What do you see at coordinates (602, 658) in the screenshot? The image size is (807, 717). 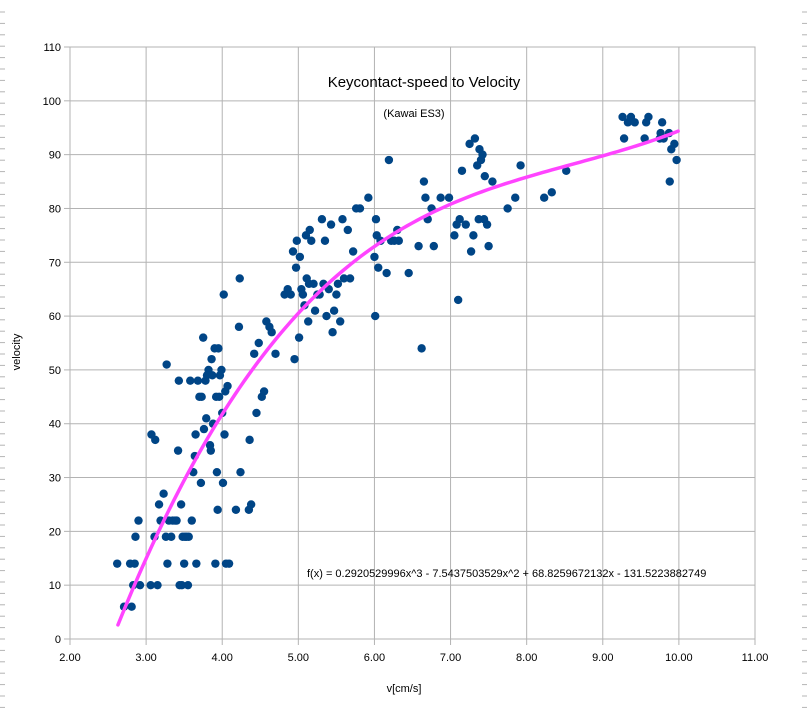 I see `x-tick-label: 9.00` at bounding box center [602, 658].